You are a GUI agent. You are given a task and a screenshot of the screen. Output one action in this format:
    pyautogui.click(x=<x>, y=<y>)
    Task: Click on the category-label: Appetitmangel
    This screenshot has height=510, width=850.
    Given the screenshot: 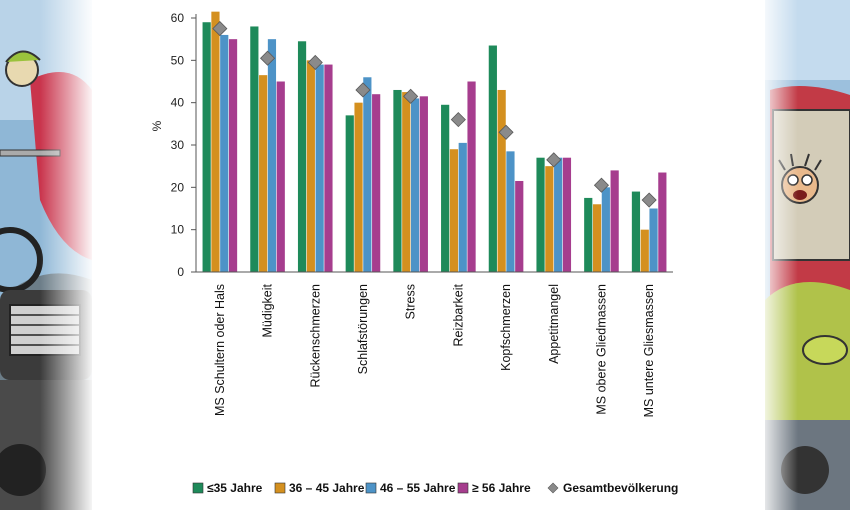 What is the action you would take?
    pyautogui.click(x=554, y=324)
    